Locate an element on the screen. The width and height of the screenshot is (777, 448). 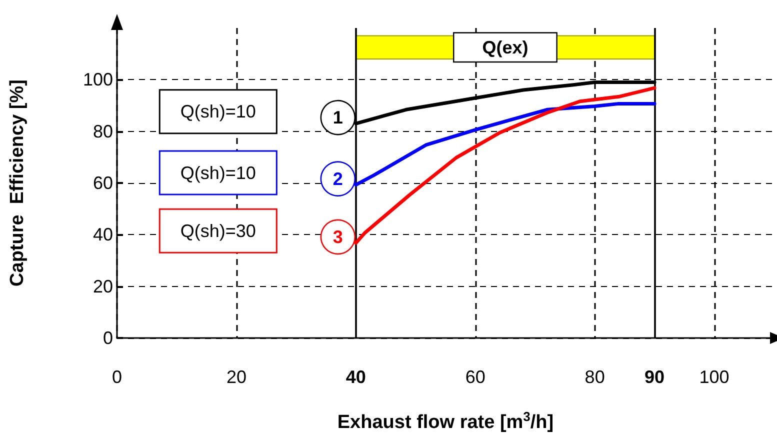
y-tick-label: 40 is located at coordinates (102, 234).